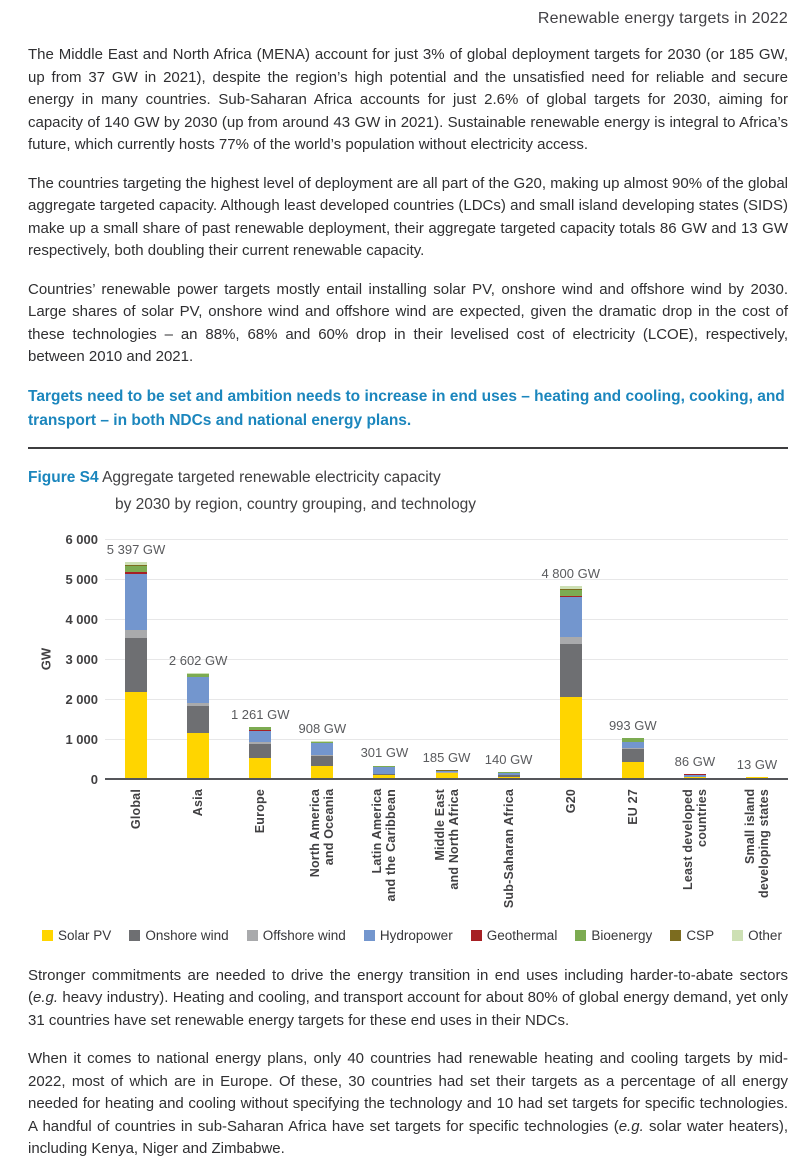 Image resolution: width=800 pixels, height=1171 pixels. What do you see at coordinates (509, 659) in the screenshot?
I see `bar-column: 140 GW` at bounding box center [509, 659].